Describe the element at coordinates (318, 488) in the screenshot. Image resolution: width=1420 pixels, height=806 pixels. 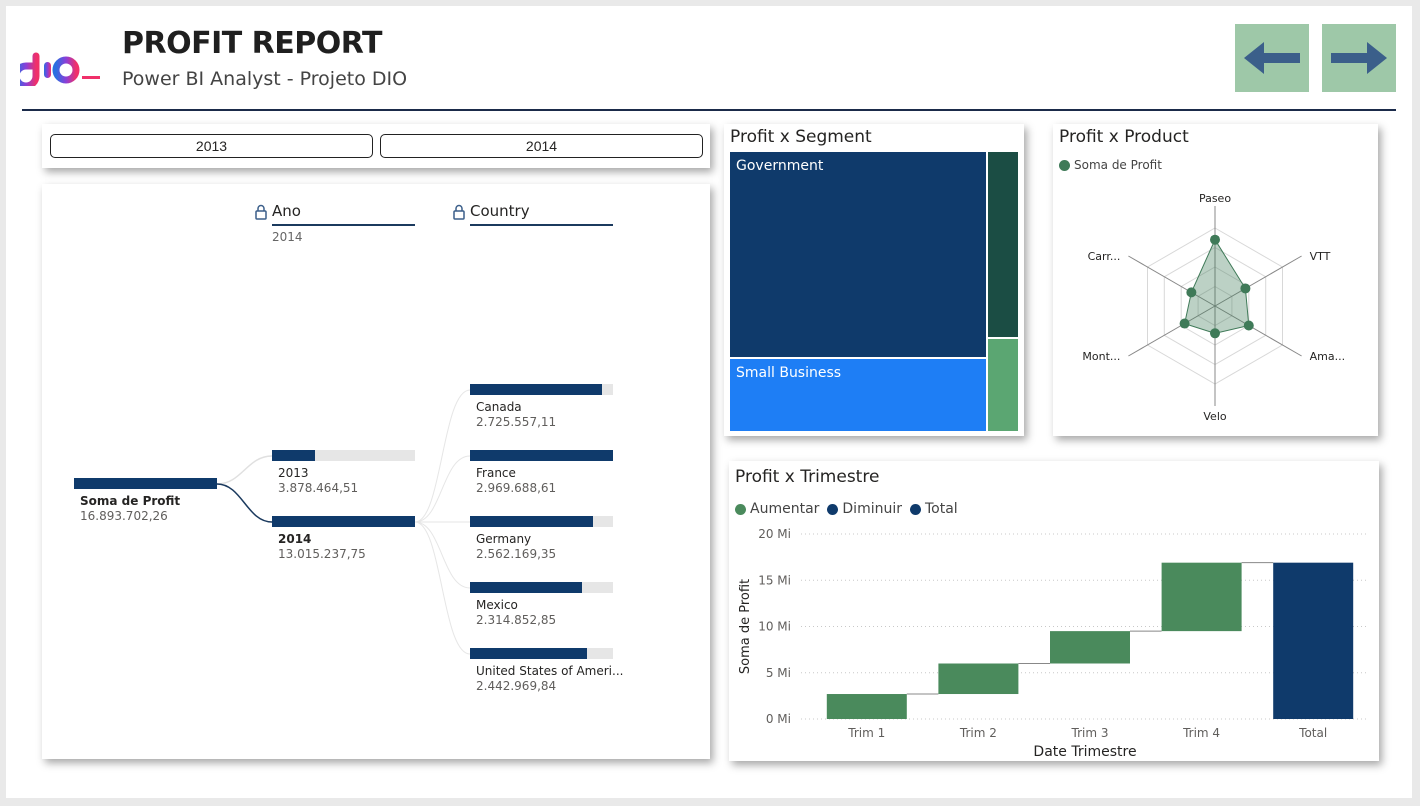
I see `node-value: 3.878.464,51` at that location.